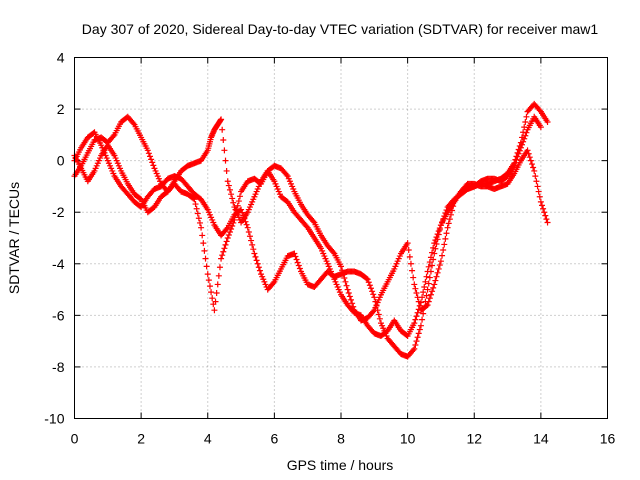 Image resolution: width=640 pixels, height=480 pixels. What do you see at coordinates (274, 439) in the screenshot?
I see `x-tick-label: 6` at bounding box center [274, 439].